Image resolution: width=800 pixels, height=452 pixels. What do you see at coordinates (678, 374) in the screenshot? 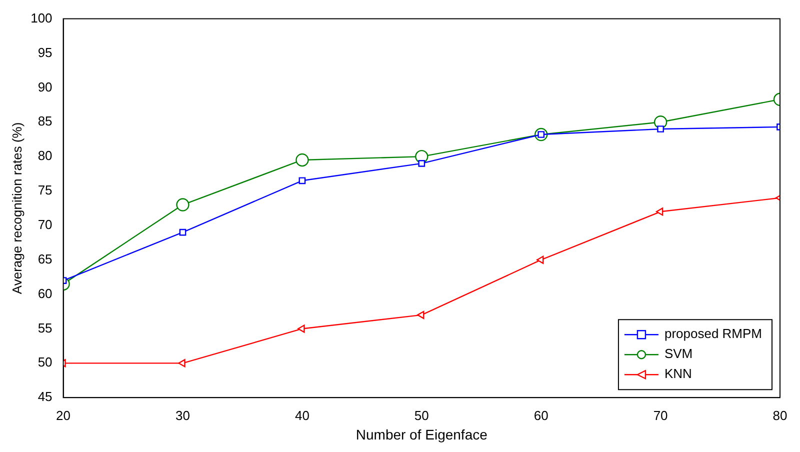
I see `legend-label: KNN` at bounding box center [678, 374].